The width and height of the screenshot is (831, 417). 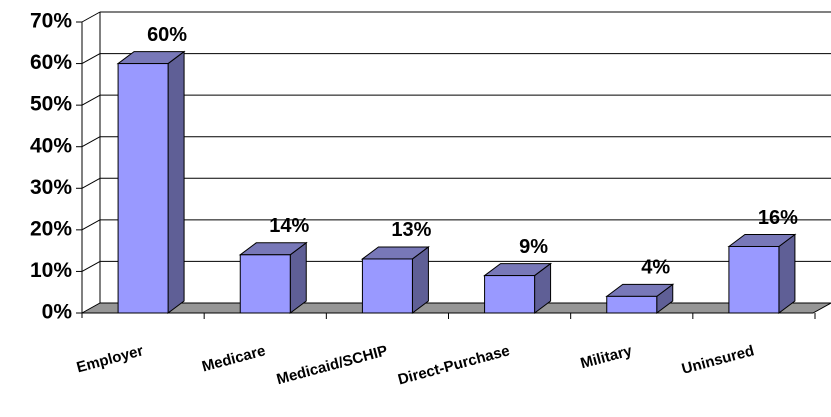 What do you see at coordinates (110, 359) in the screenshot?
I see `x-tick-label: Employer` at bounding box center [110, 359].